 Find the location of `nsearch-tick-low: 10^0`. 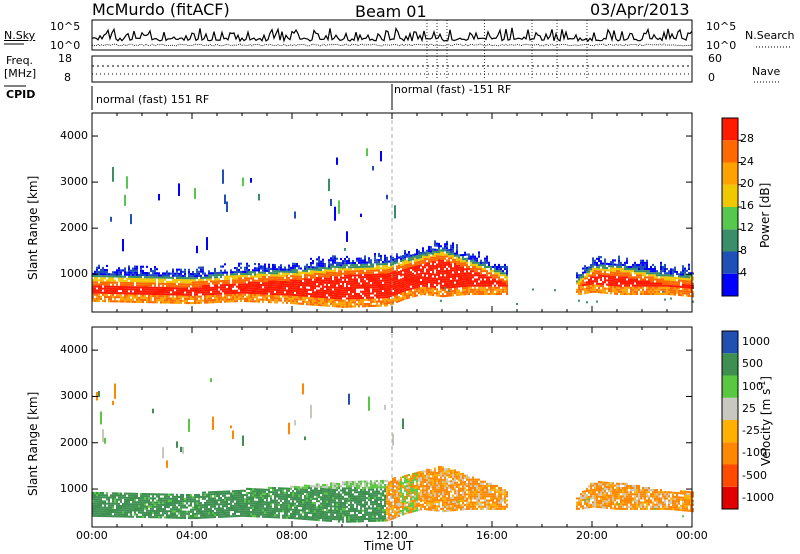

nsearch-tick-low: 10^0 is located at coordinates (721, 45).